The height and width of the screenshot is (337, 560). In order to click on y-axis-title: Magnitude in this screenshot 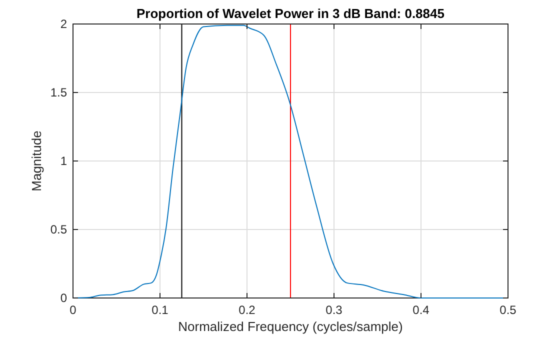, I will do `click(36, 161)`.